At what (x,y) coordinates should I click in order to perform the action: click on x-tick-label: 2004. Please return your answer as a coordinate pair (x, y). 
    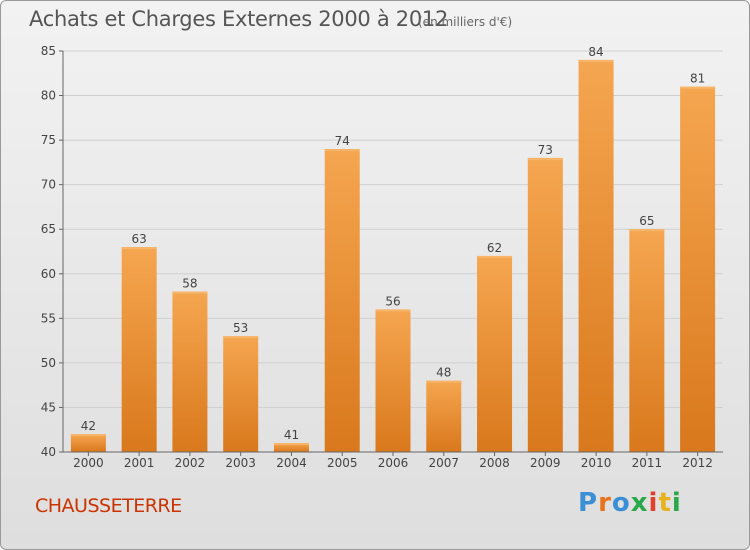
    Looking at the image, I should click on (291, 463).